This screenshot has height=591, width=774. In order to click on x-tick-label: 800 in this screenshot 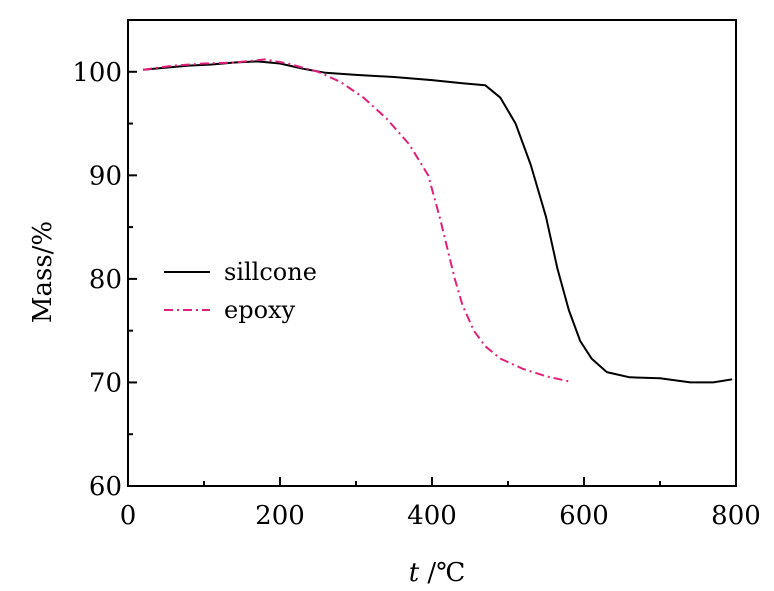, I will do `click(736, 516)`.